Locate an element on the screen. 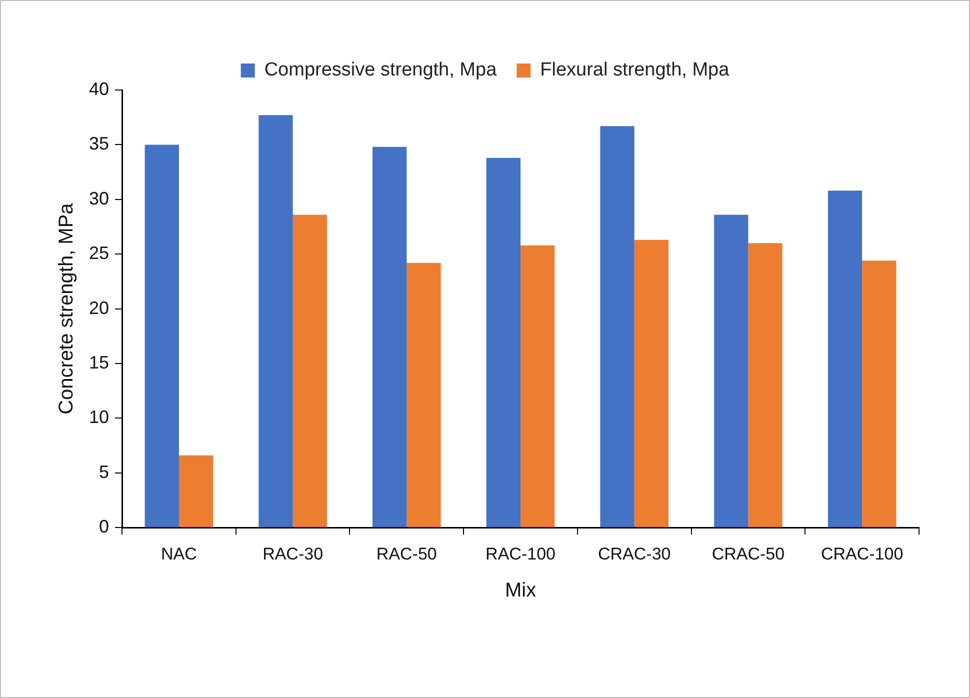  y-tick-label: 10 is located at coordinates (99, 417).